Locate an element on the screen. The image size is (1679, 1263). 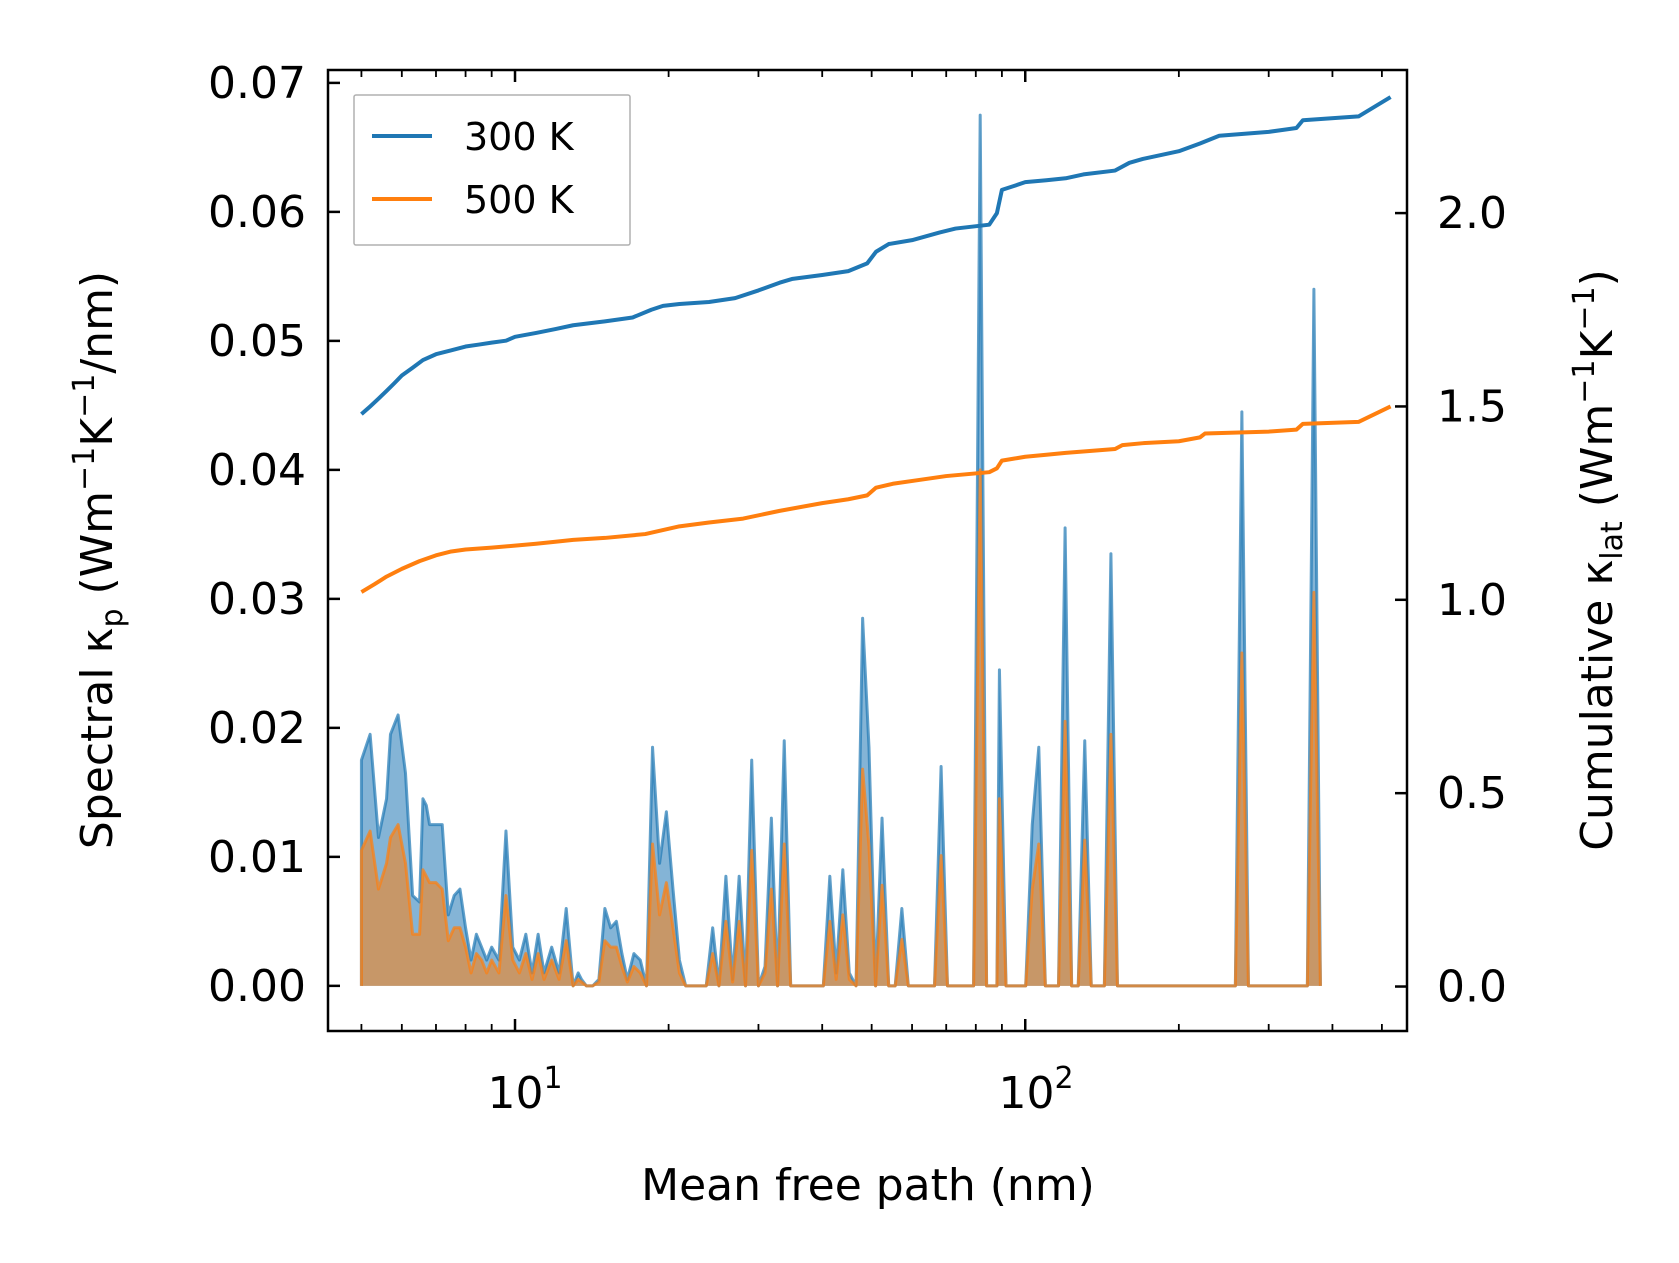
y-left-axis-label: Spectral κp (Wm−1K−1/nm) is located at coordinates (98, 560).